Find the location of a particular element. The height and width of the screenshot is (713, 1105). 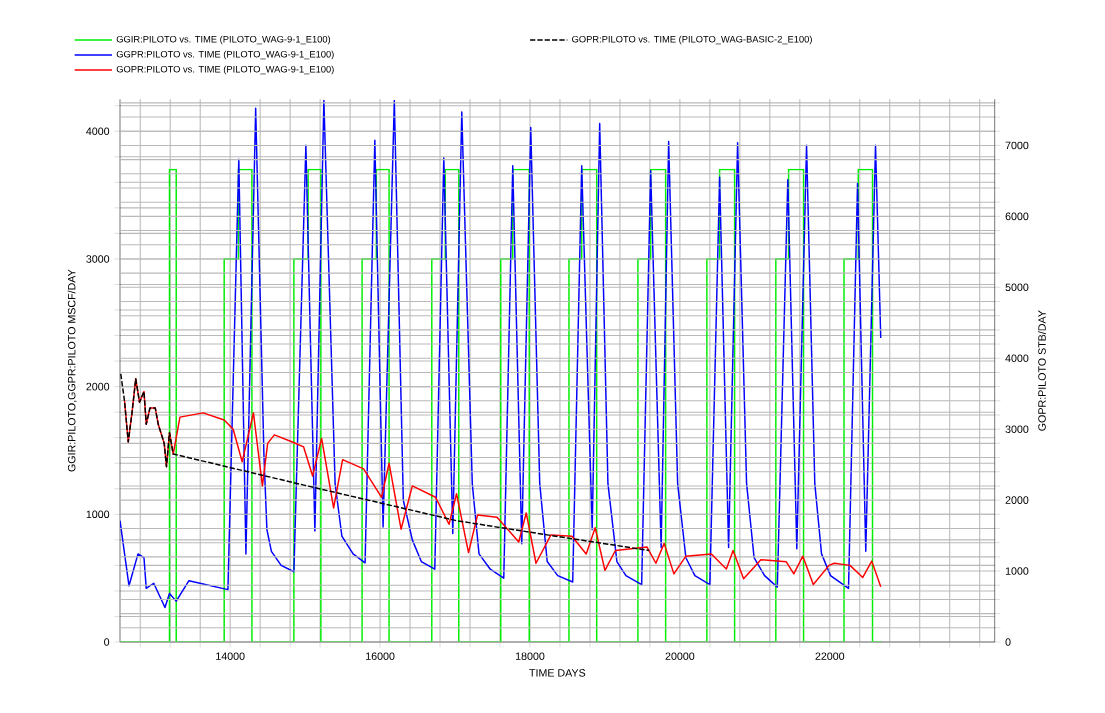

x-tick-label: 20000 is located at coordinates (680, 656).